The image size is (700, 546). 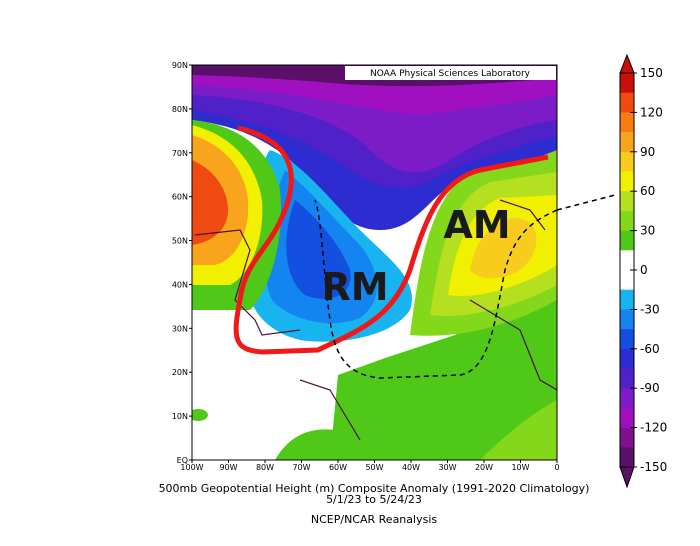 What do you see at coordinates (228, 467) in the screenshot?
I see `lon-label: 90W` at bounding box center [228, 467].